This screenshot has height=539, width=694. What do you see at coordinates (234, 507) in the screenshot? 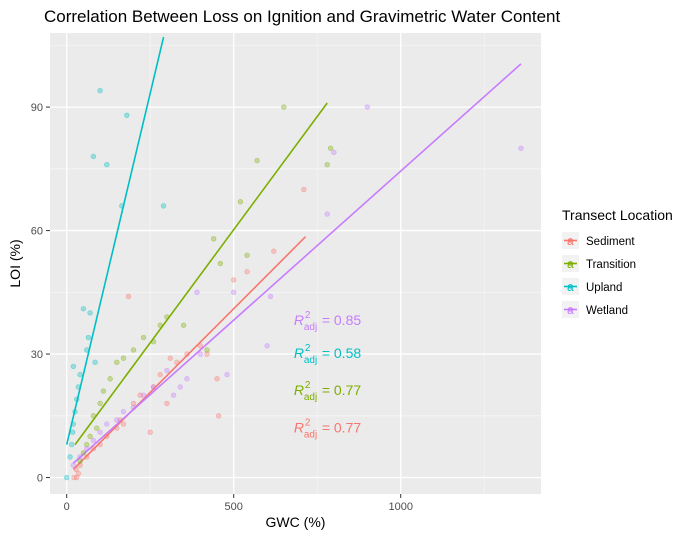
I see `x-tick-label: 500` at bounding box center [234, 507].